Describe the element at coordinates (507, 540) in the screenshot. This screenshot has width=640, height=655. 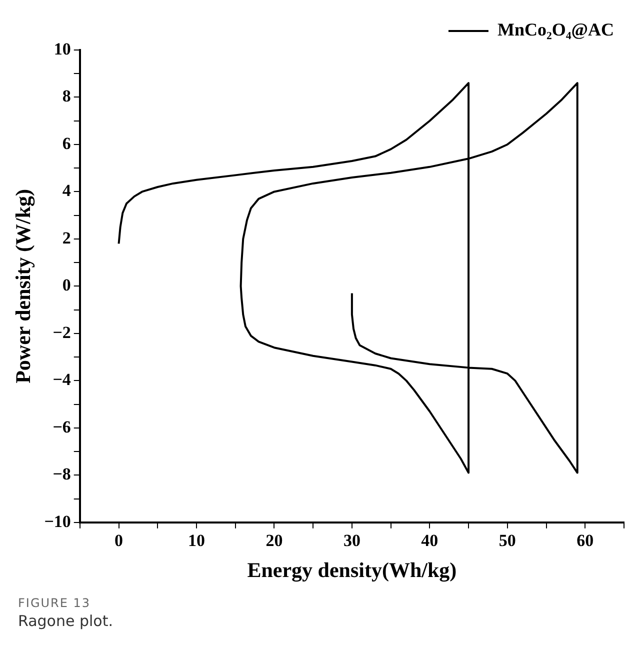
I see `x-tick-label: 50` at that location.